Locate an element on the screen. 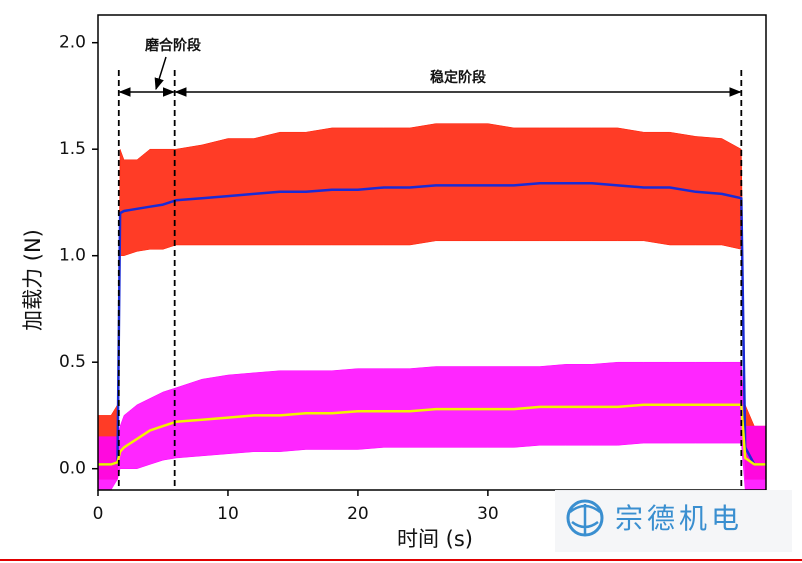 Image resolution: width=802 pixels, height=563 pixels. annotation: 稳定阶段 is located at coordinates (458, 77).